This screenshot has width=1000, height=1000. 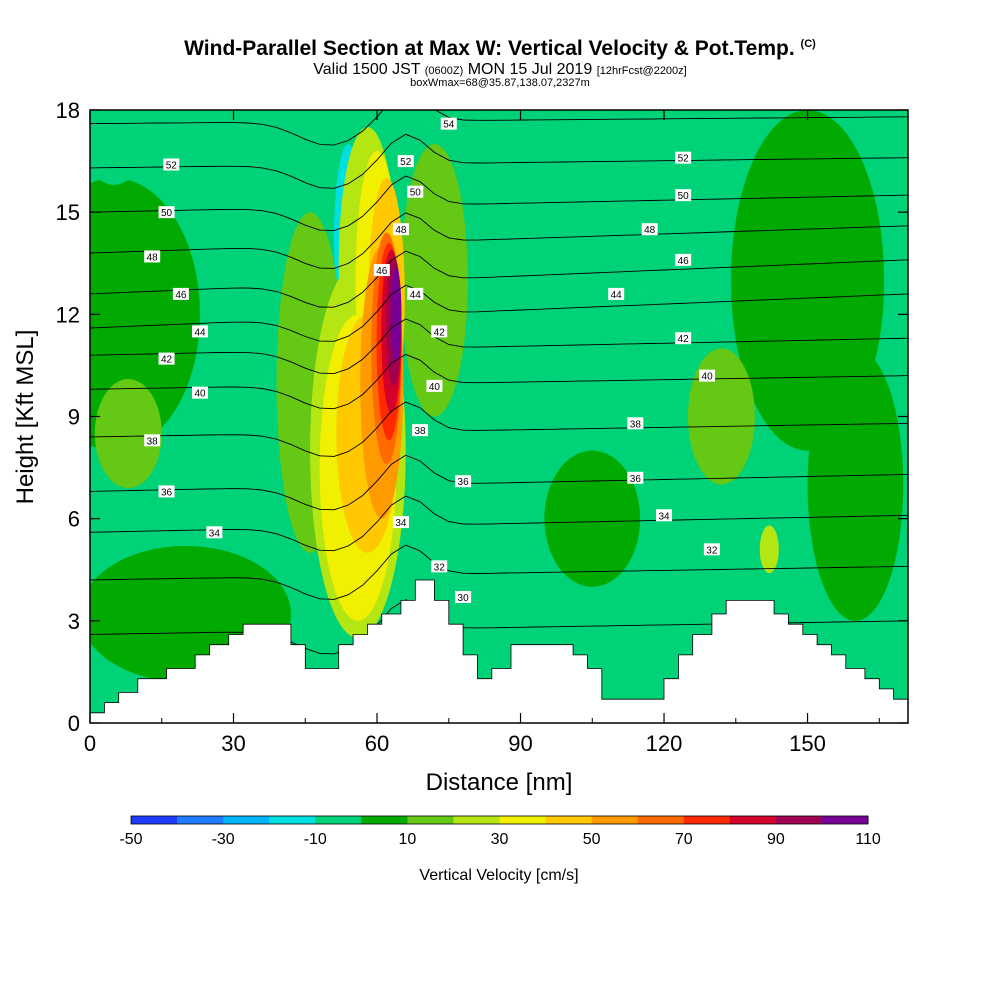 I want to click on contour-label-14: 46, so click(x=382, y=271).